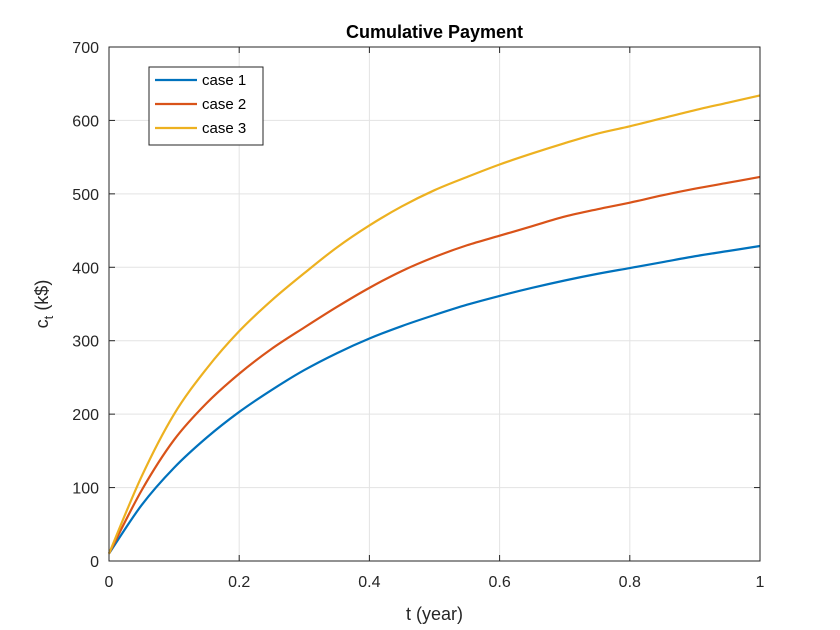 The image size is (840, 630). Describe the element at coordinates (42, 323) in the screenshot. I see `y-axis-label-main: c` at that location.